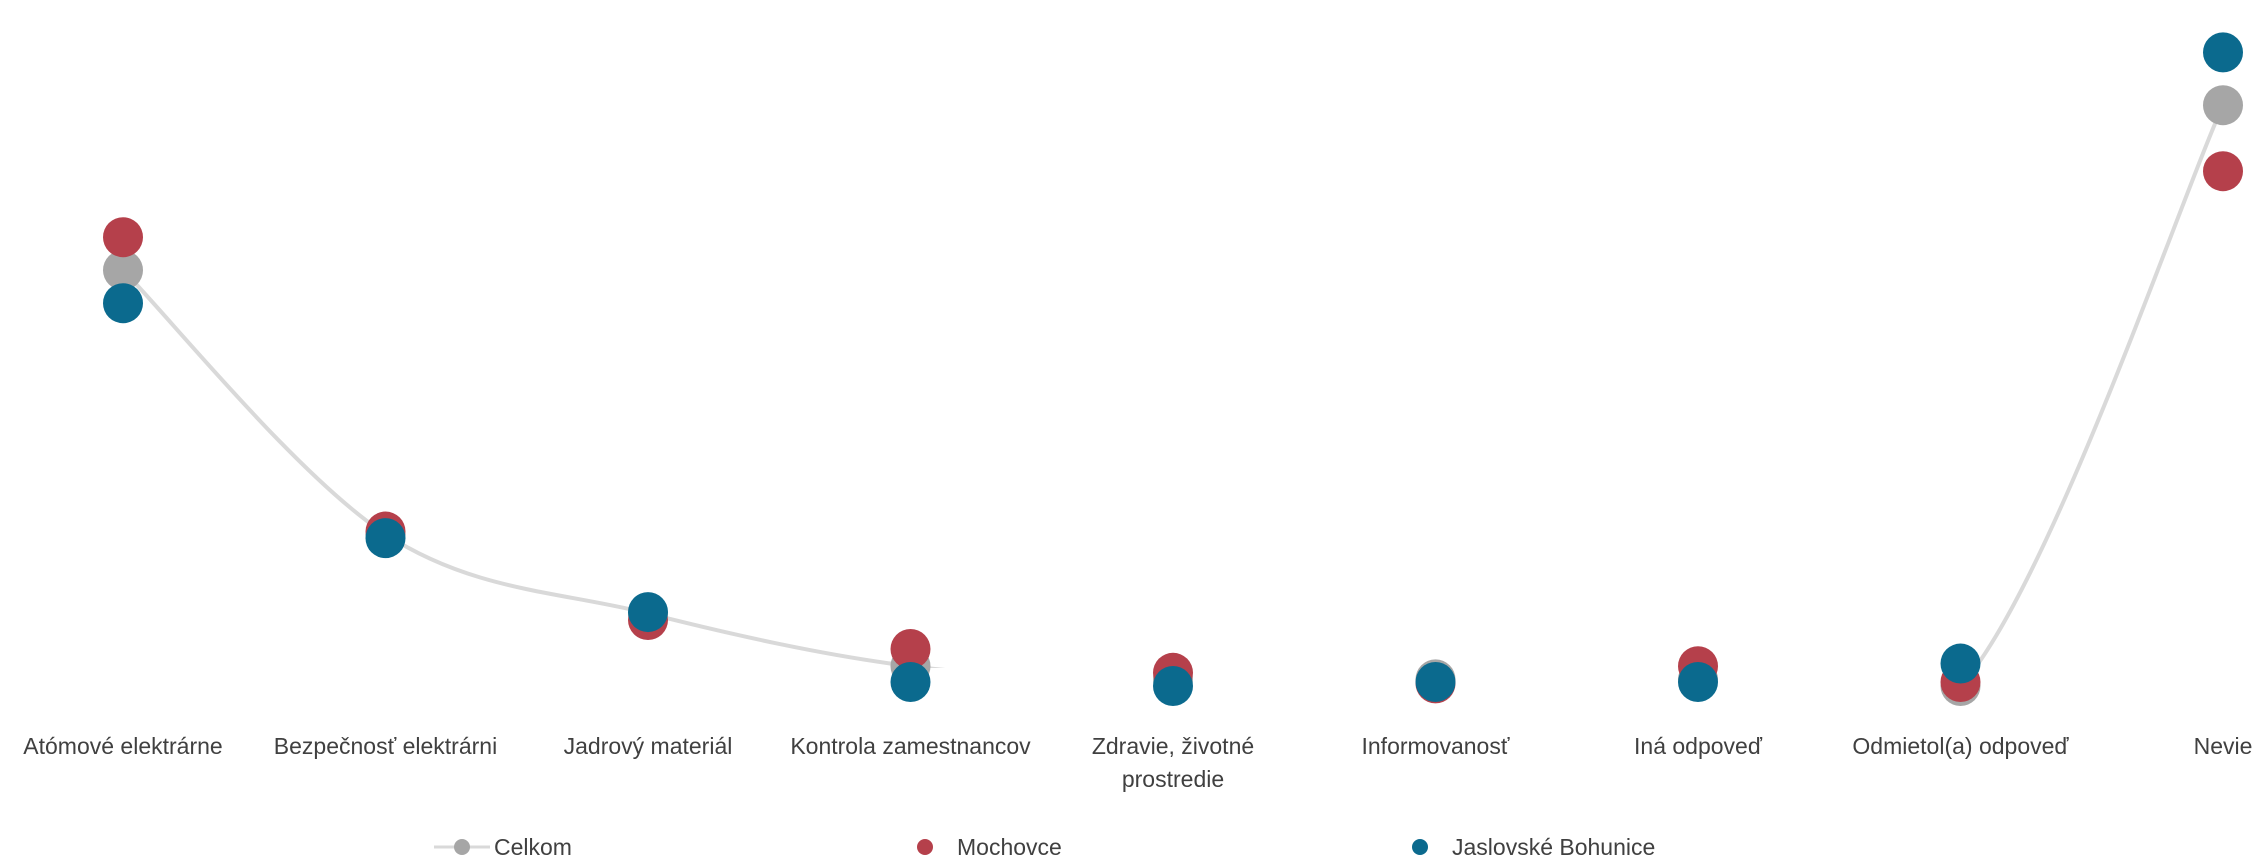 This screenshot has width=2258, height=858. I want to click on legend-item-celkom: Celkom, so click(503, 846).